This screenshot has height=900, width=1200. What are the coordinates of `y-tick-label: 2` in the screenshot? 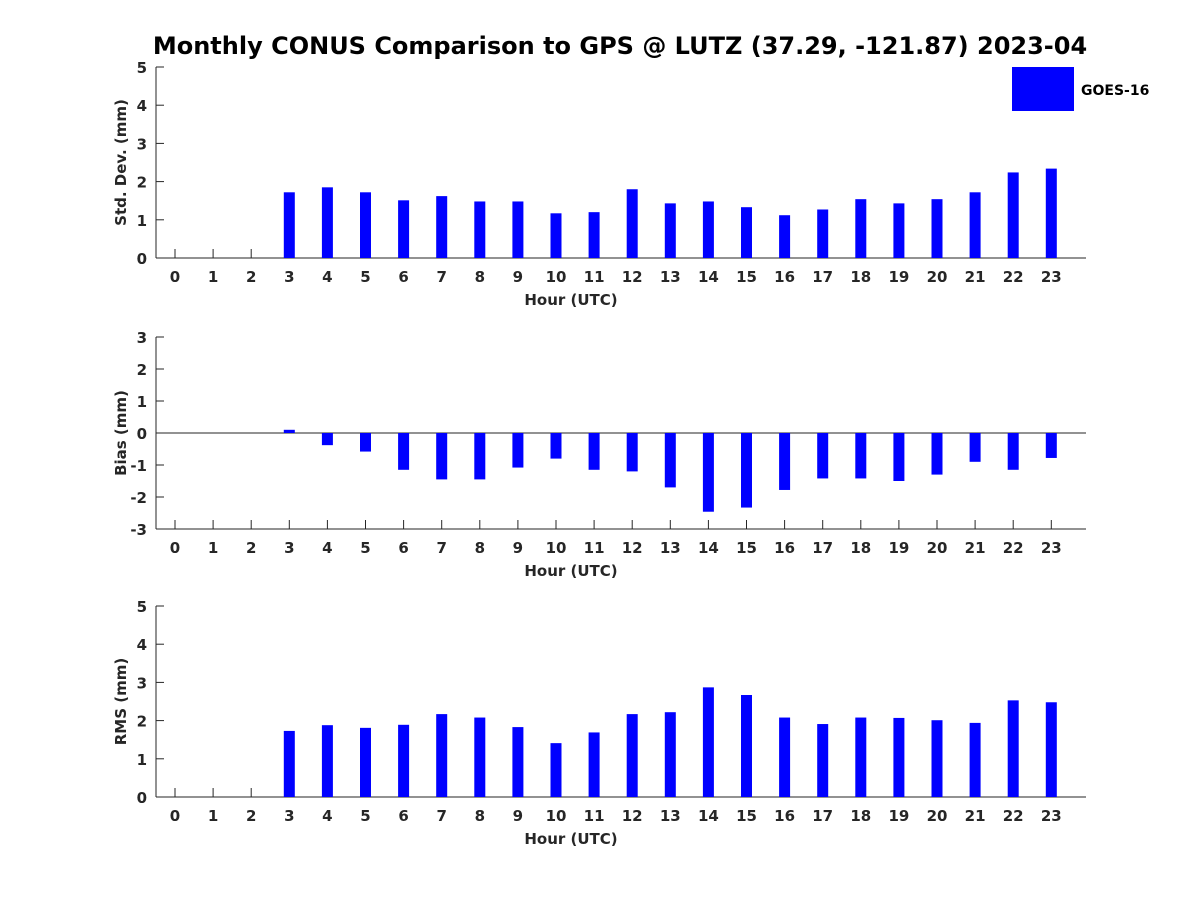 It's located at (142, 370).